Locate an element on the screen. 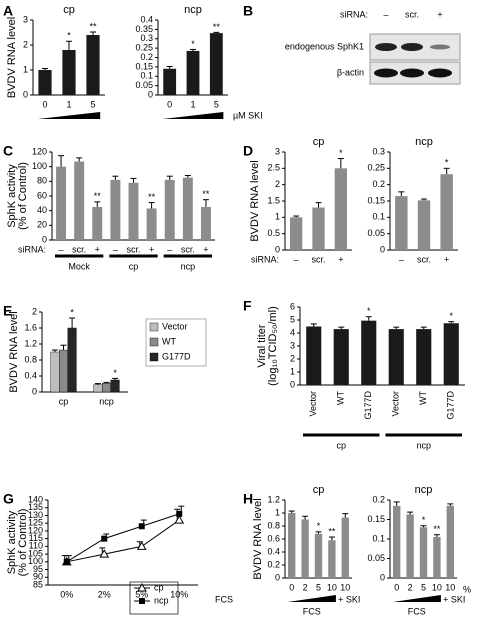  y-axis-label: SphK activity is located at coordinates (12, 542).